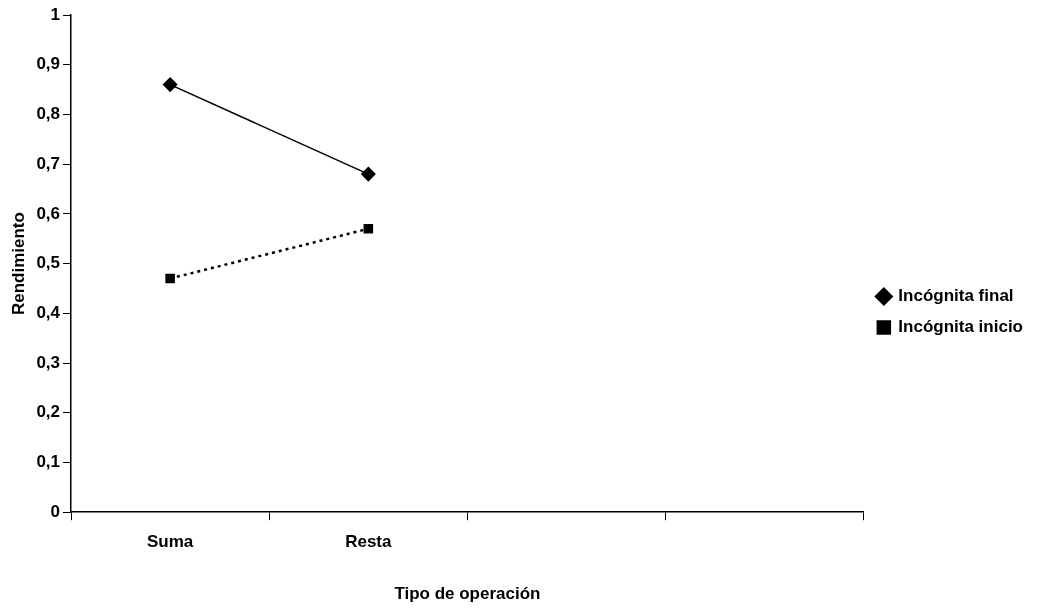  Describe the element at coordinates (48, 263) in the screenshot. I see `y-tick-label: 0,5` at that location.